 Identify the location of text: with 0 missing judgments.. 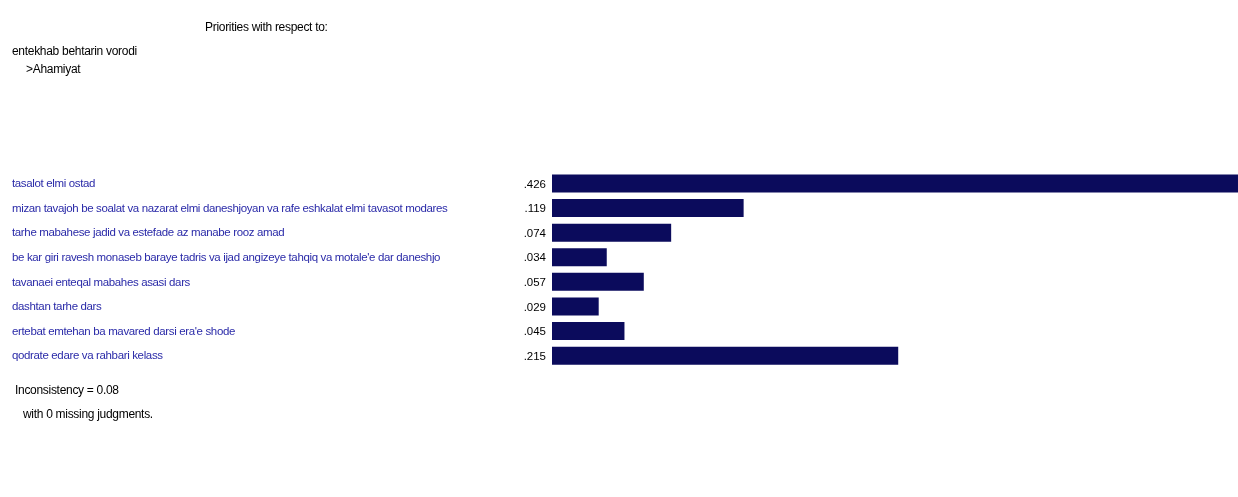
(88, 414).